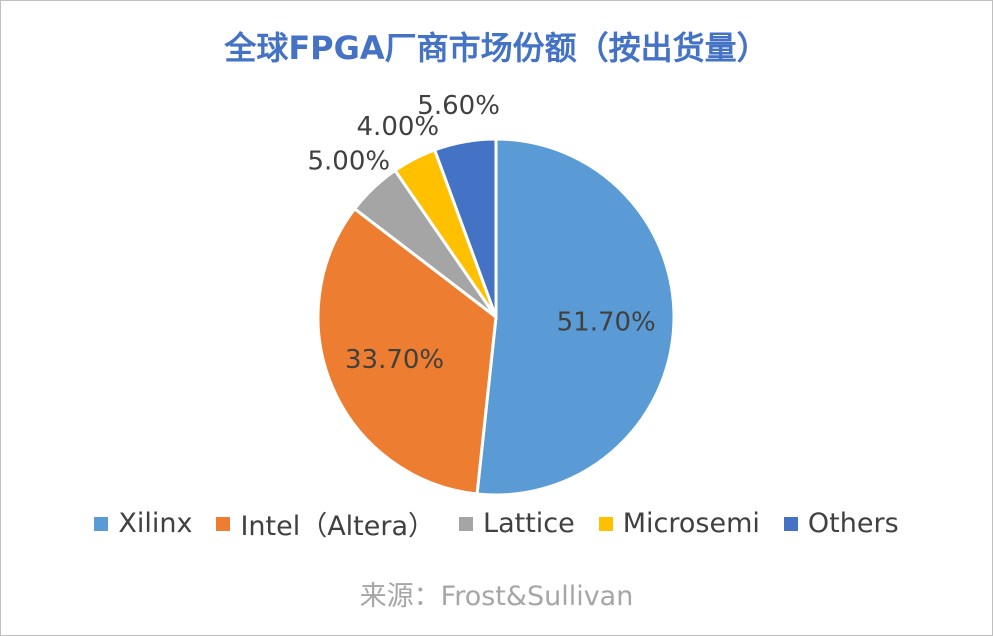 Image resolution: width=993 pixels, height=636 pixels. Describe the element at coordinates (529, 523) in the screenshot. I see `legend-label: Lattice` at that location.